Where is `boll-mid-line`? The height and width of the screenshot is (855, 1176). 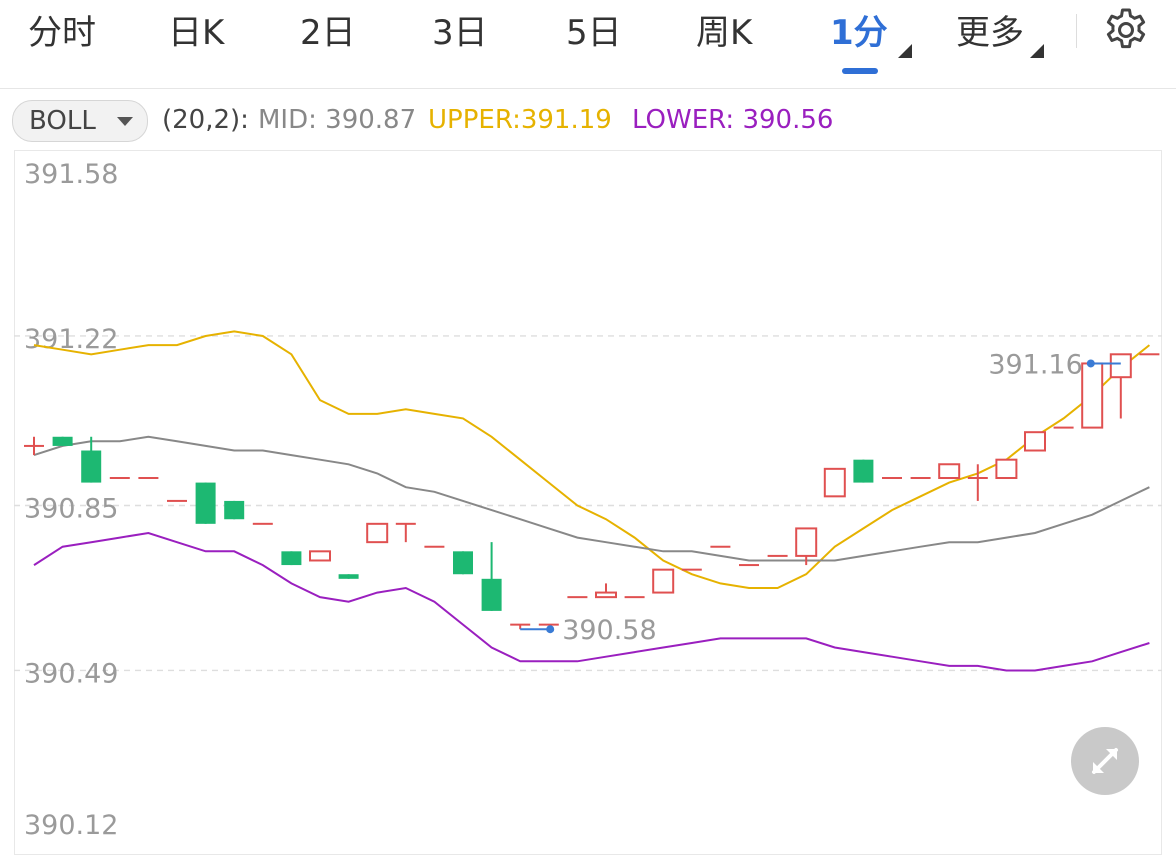 boll-mid-line is located at coordinates (591, 498).